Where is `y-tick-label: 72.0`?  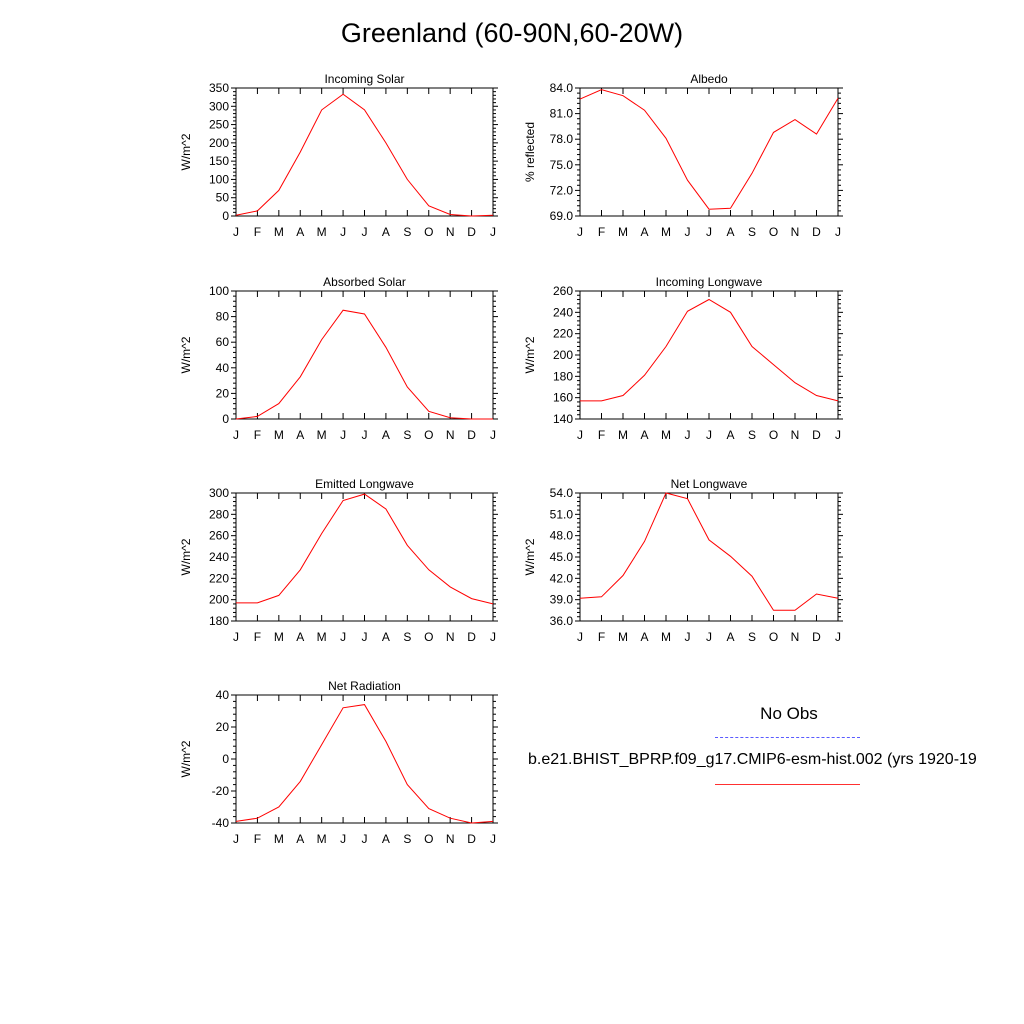
y-tick-label: 72.0 is located at coordinates (562, 190).